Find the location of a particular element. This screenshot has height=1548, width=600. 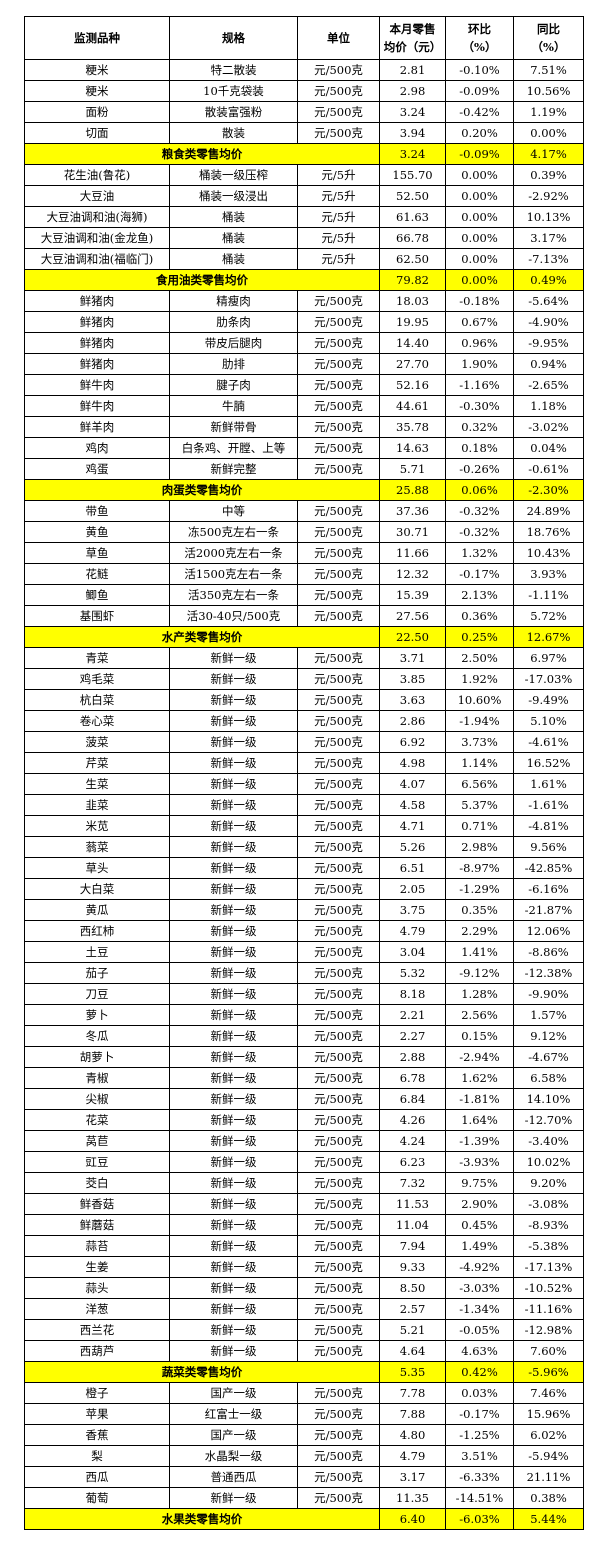

mom-cell: -1.34% is located at coordinates (479, 1309).